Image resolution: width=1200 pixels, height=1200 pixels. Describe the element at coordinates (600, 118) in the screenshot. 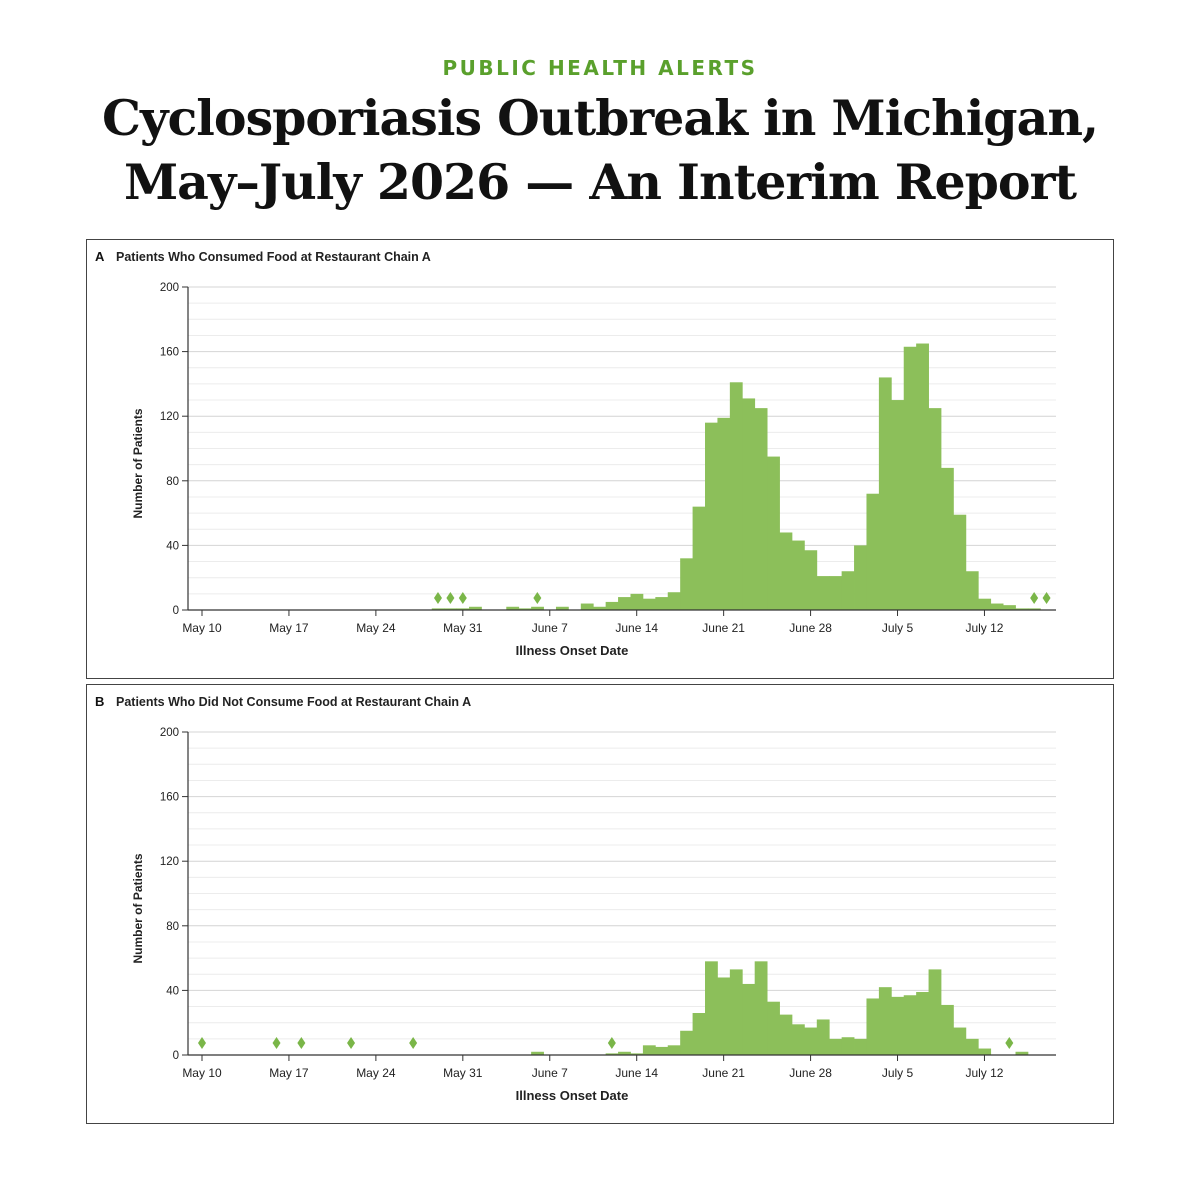

I see `title-line-1: Cyclosporiasis Outbreak in Michigan,` at that location.